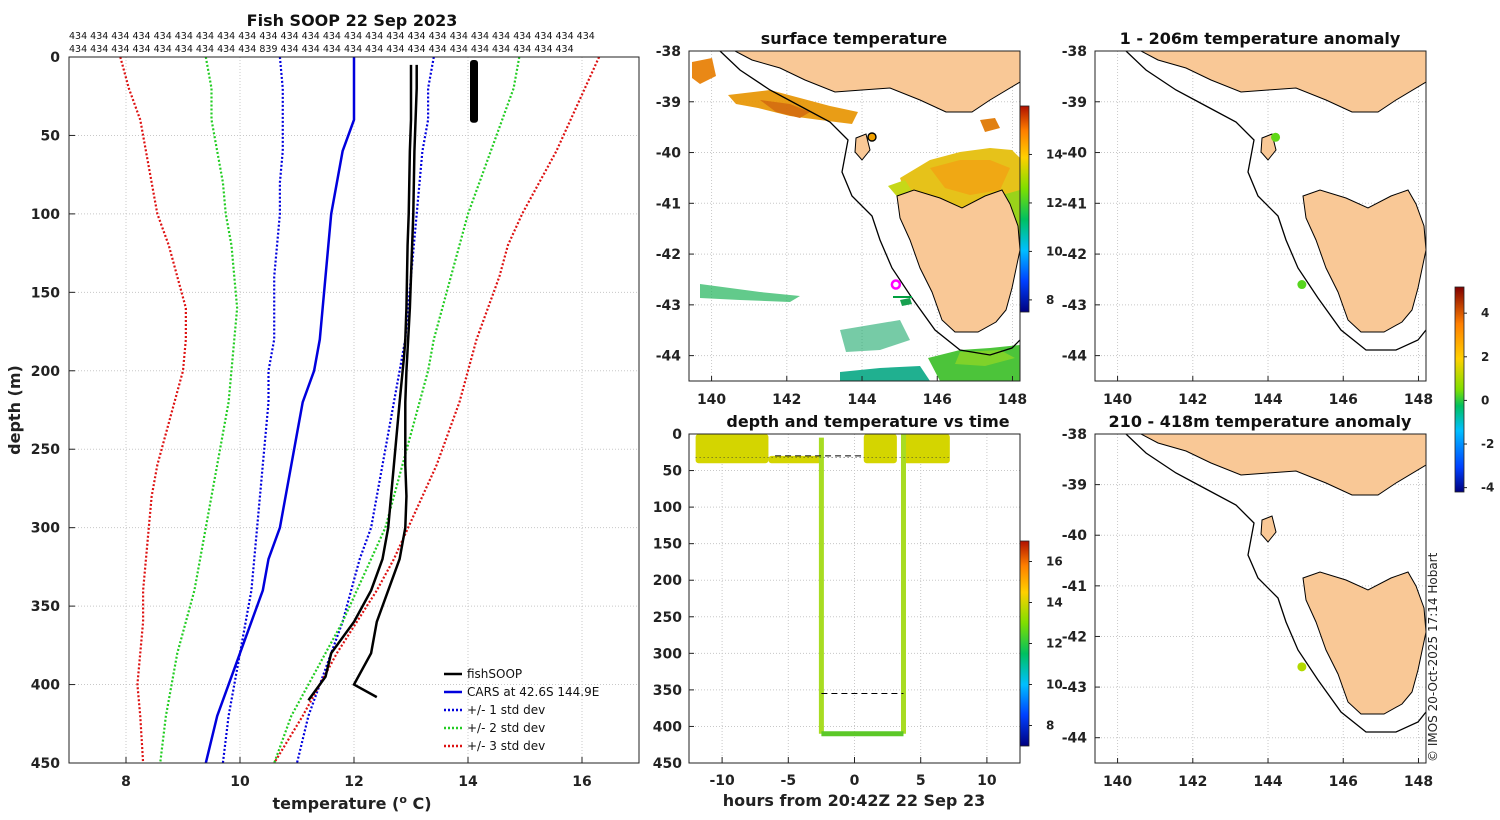 This screenshot has width=1500, height=820. What do you see at coordinates (1074, 255) in the screenshot?
I see `anomaly-1-ytick-label: -42` at bounding box center [1074, 255].